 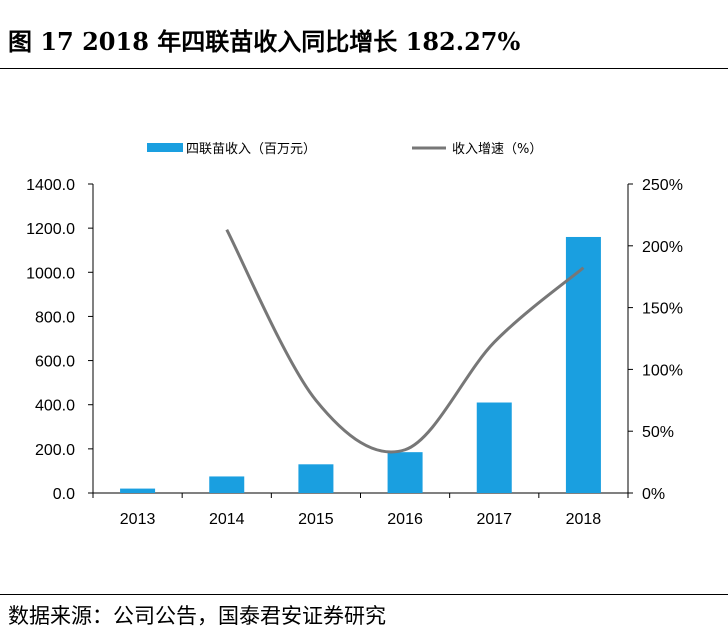 I want to click on footer-divider, so click(x=364, y=594).